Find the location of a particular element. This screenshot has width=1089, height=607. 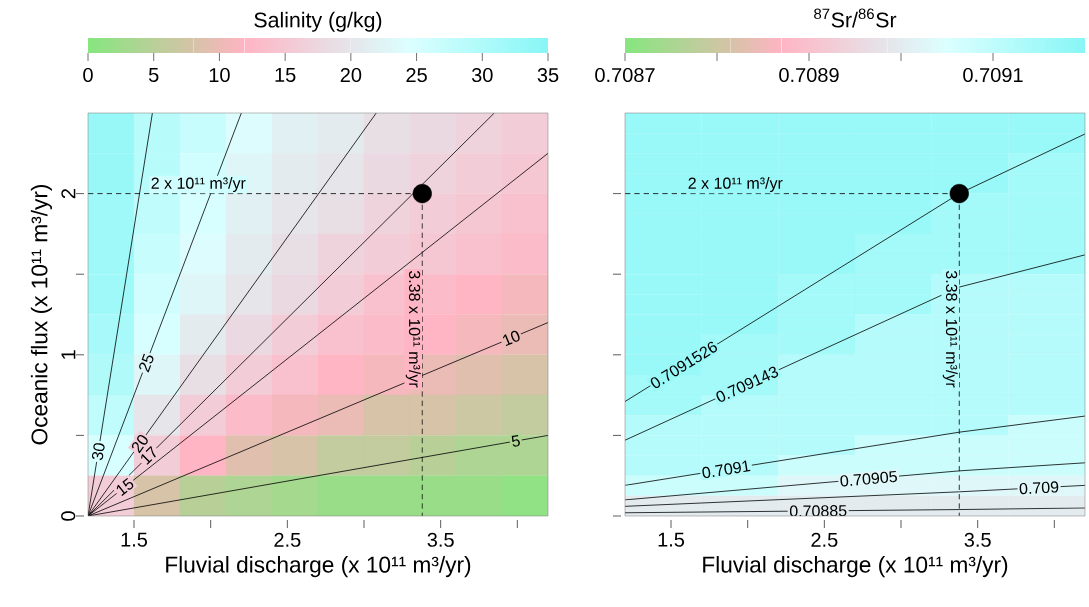

color-bar-label: 0 is located at coordinates (88, 75).